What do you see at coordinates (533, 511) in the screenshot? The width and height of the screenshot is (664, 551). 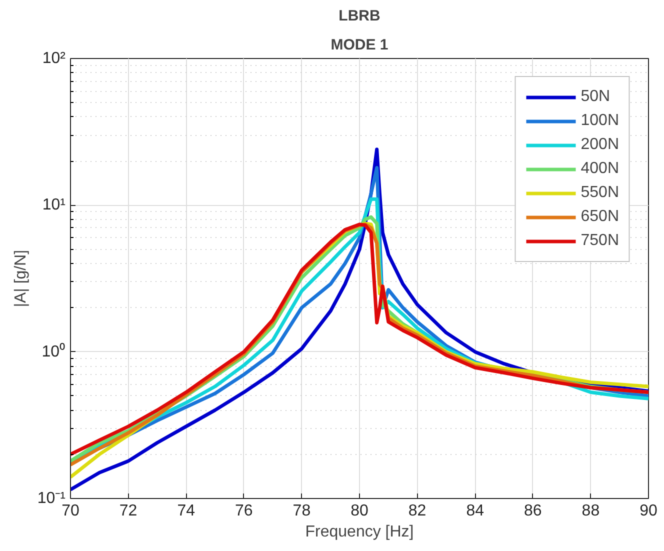 I see `x-tick-label: 86` at bounding box center [533, 511].